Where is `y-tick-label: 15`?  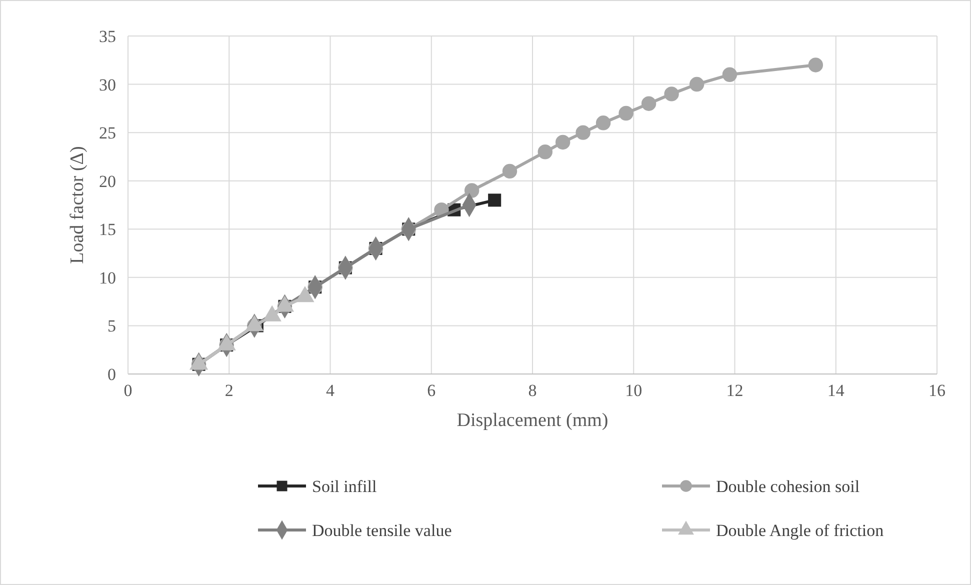 y-tick-label: 15 is located at coordinates (107, 230).